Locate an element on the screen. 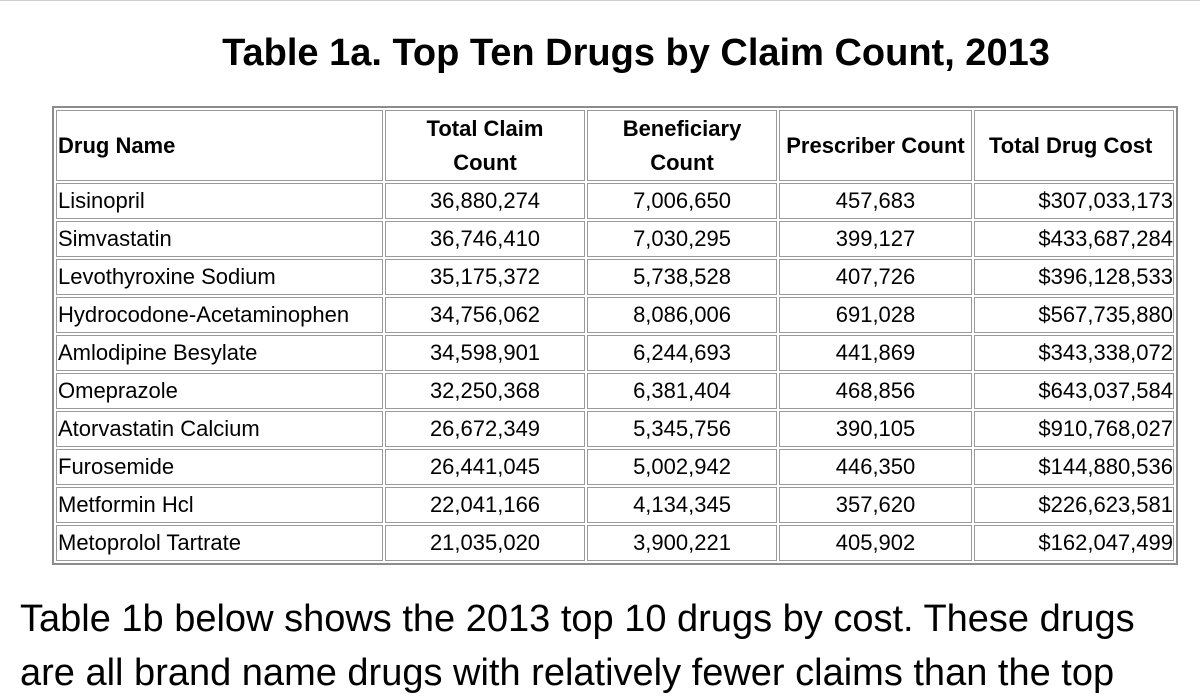 The height and width of the screenshot is (700, 1200). cell-beneficiary-count: 5,738,528 is located at coordinates (682, 277).